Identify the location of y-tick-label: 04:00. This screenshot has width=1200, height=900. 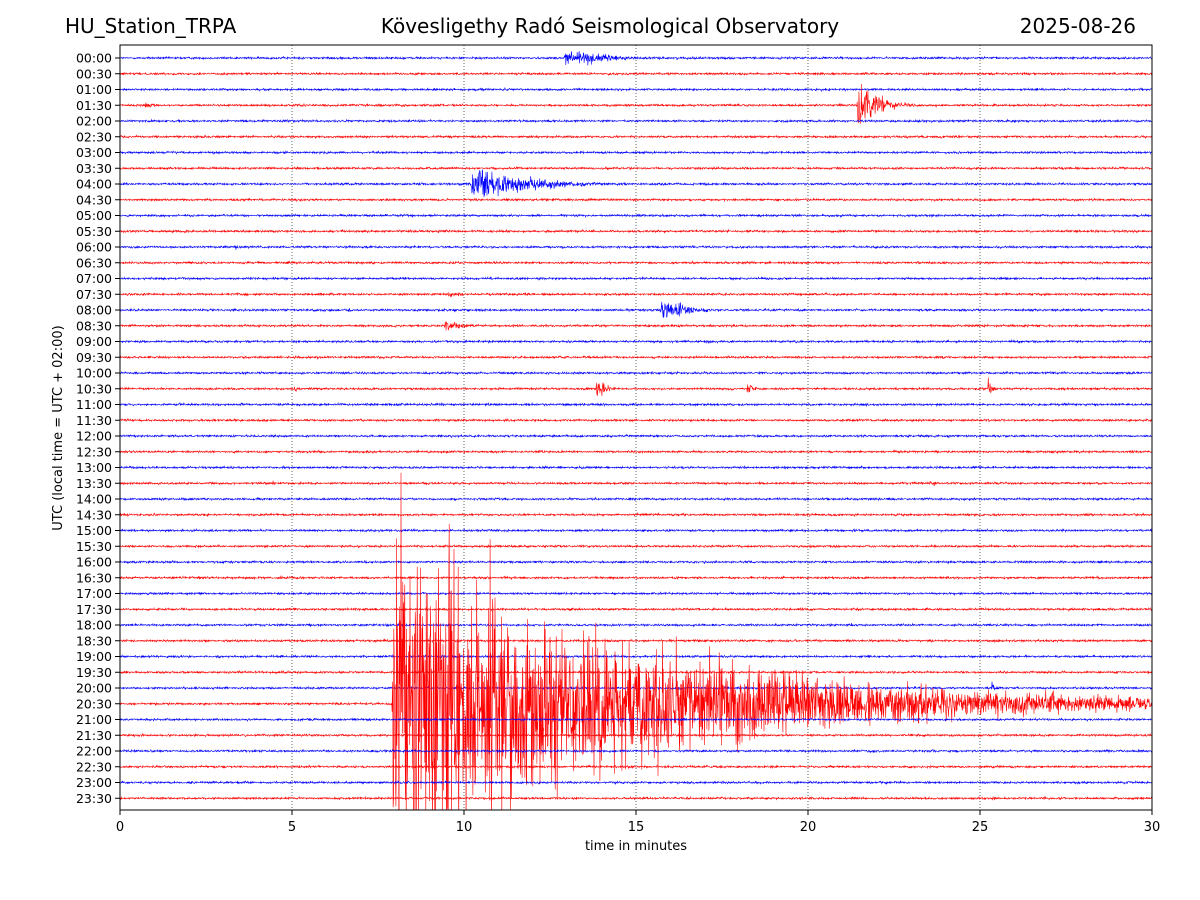
(94, 184).